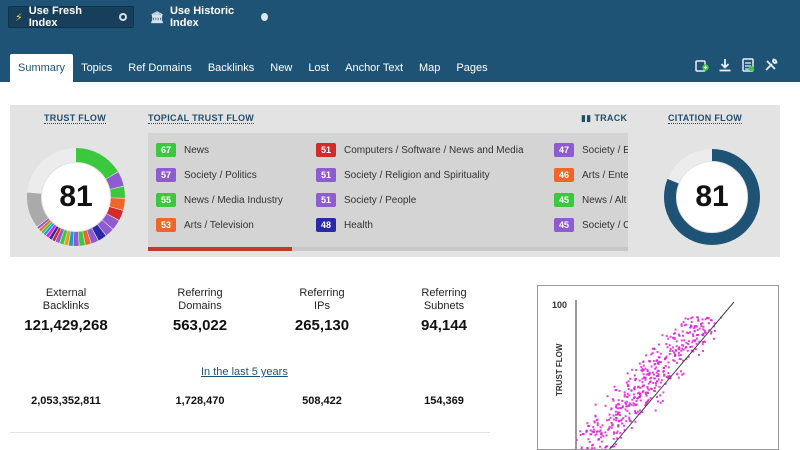  What do you see at coordinates (472, 68) in the screenshot?
I see `tab-pages: Pages` at bounding box center [472, 68].